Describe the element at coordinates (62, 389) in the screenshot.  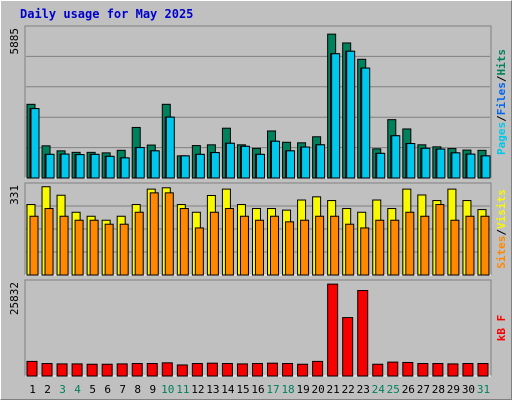
I see `x-tick-day-3: 3` at that location.